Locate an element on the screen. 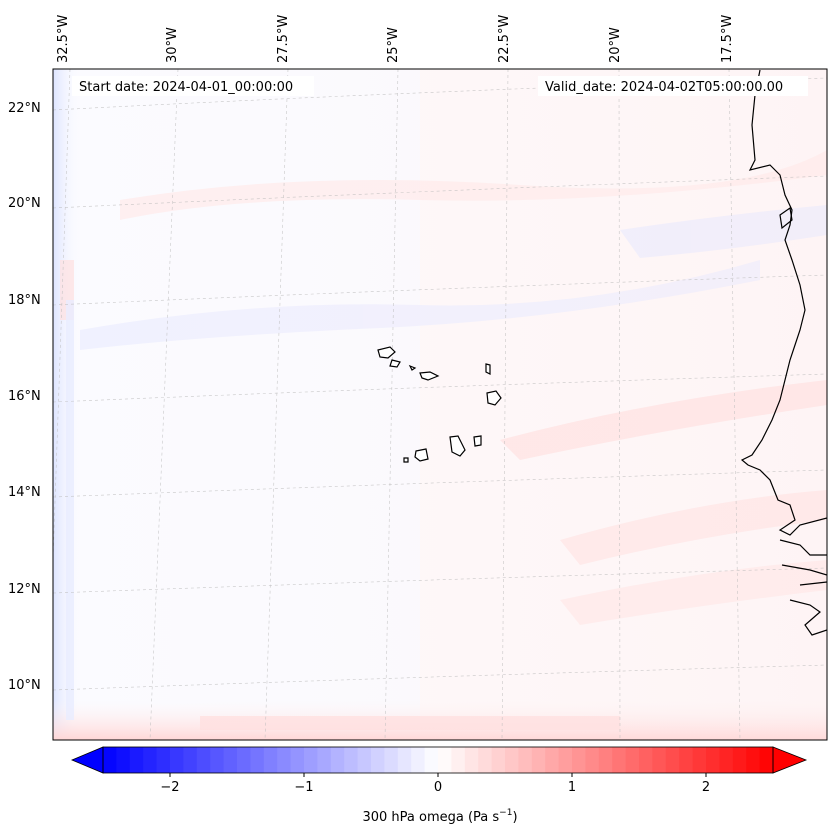 The height and width of the screenshot is (839, 837). lat-label: 10°N is located at coordinates (24, 685).